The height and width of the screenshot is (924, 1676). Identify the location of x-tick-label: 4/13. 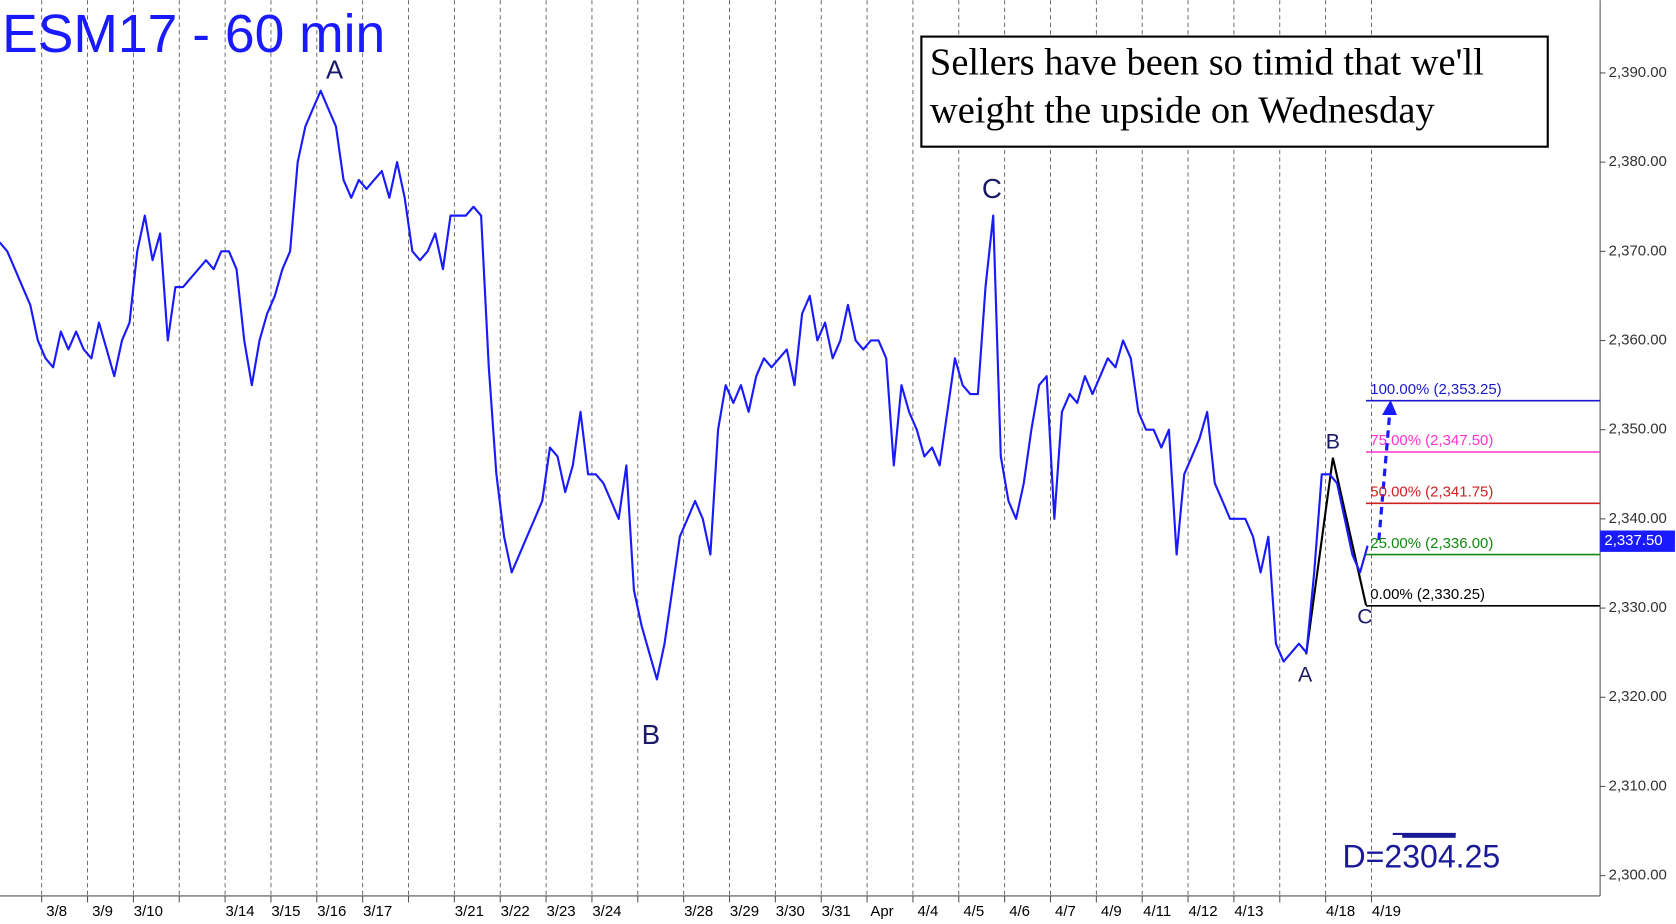
(1248, 911).